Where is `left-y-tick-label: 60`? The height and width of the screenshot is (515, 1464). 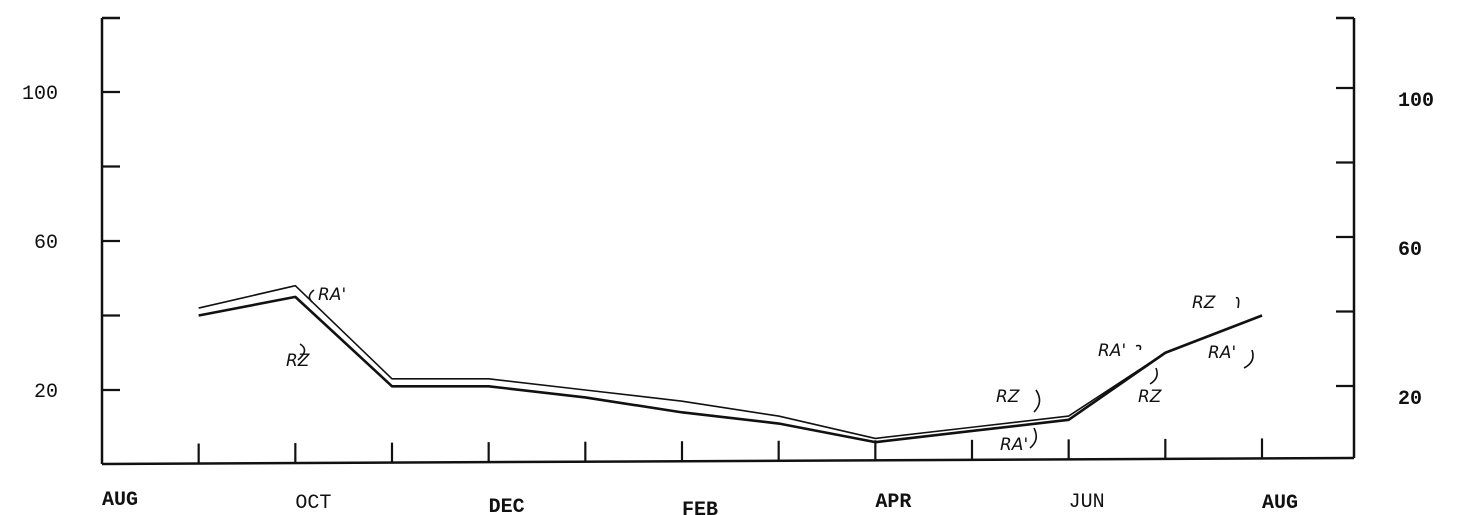
left-y-tick-label: 60 is located at coordinates (46, 243).